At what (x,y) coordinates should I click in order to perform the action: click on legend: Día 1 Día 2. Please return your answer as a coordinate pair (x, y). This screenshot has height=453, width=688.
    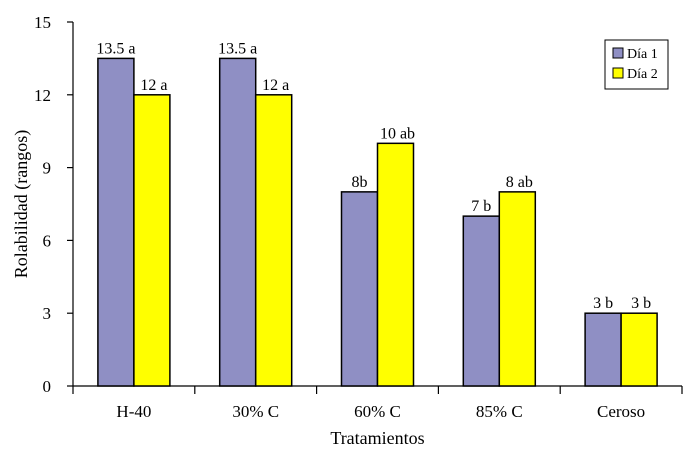
    Looking at the image, I should click on (636, 64).